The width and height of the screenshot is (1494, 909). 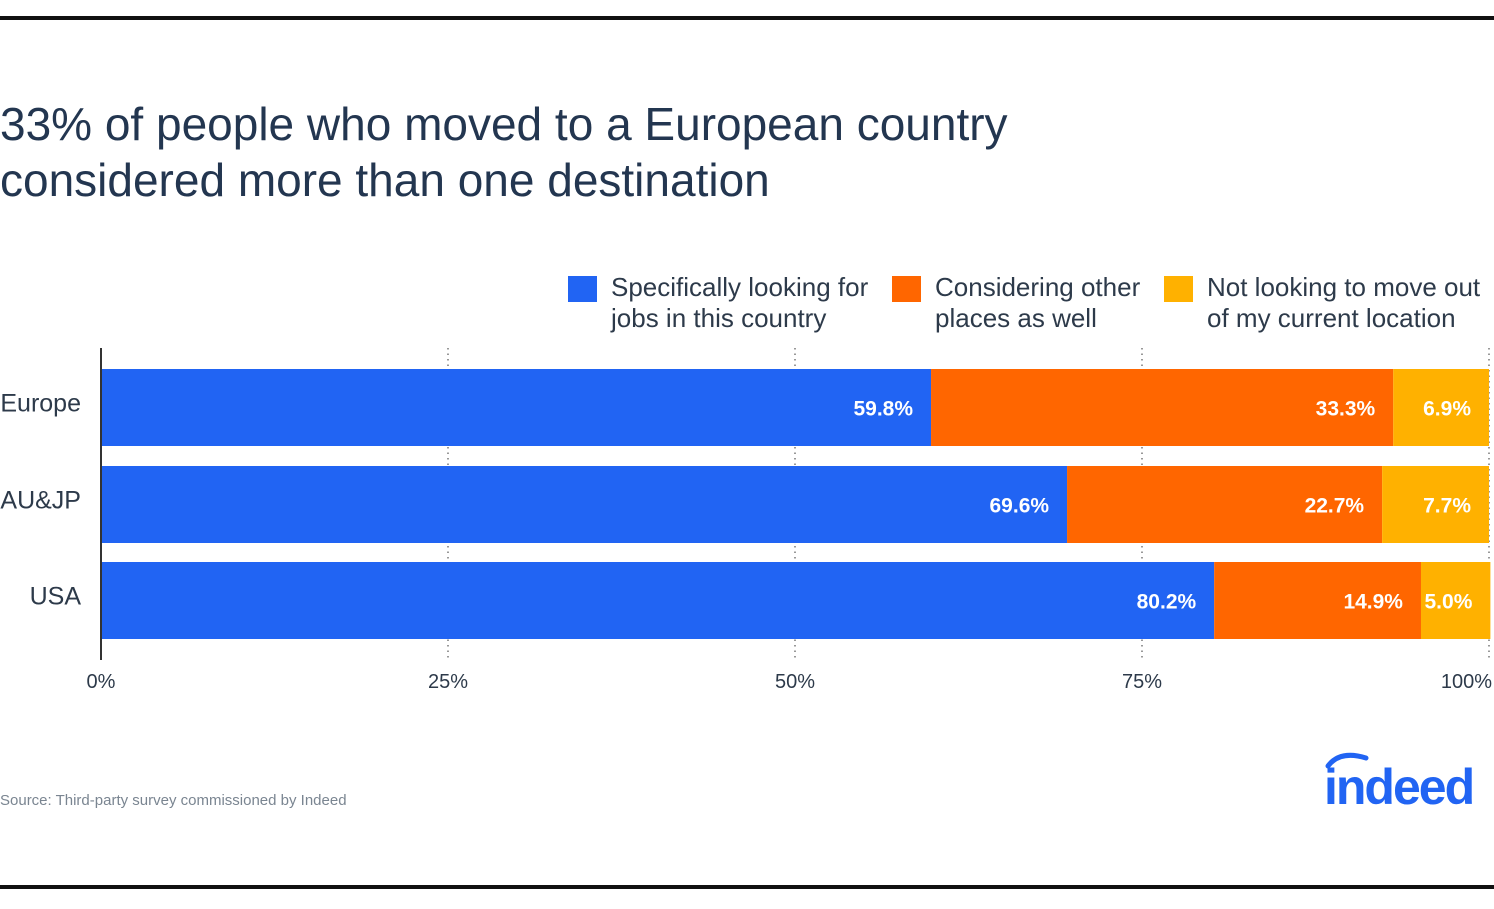 I want to click on x-tick-label: 75%, so click(x=1142, y=682).